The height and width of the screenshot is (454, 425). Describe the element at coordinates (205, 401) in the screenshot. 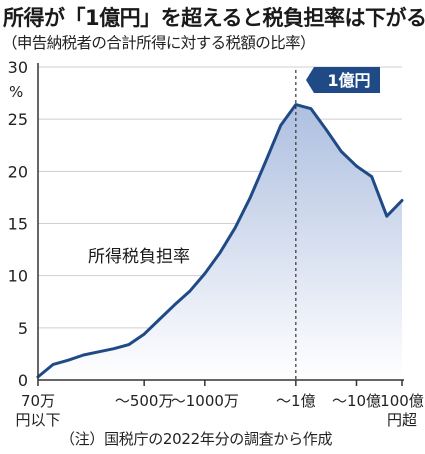

I see `x-tick-label: ～1000万` at that location.